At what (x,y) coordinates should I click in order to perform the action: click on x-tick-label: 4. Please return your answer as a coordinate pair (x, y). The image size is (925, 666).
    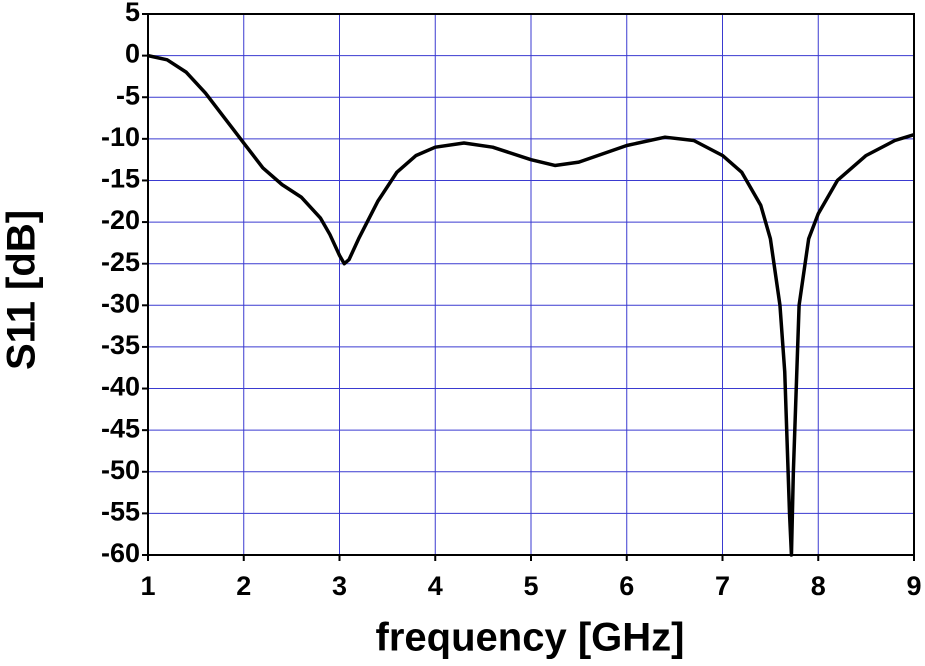
    Looking at the image, I should click on (435, 586).